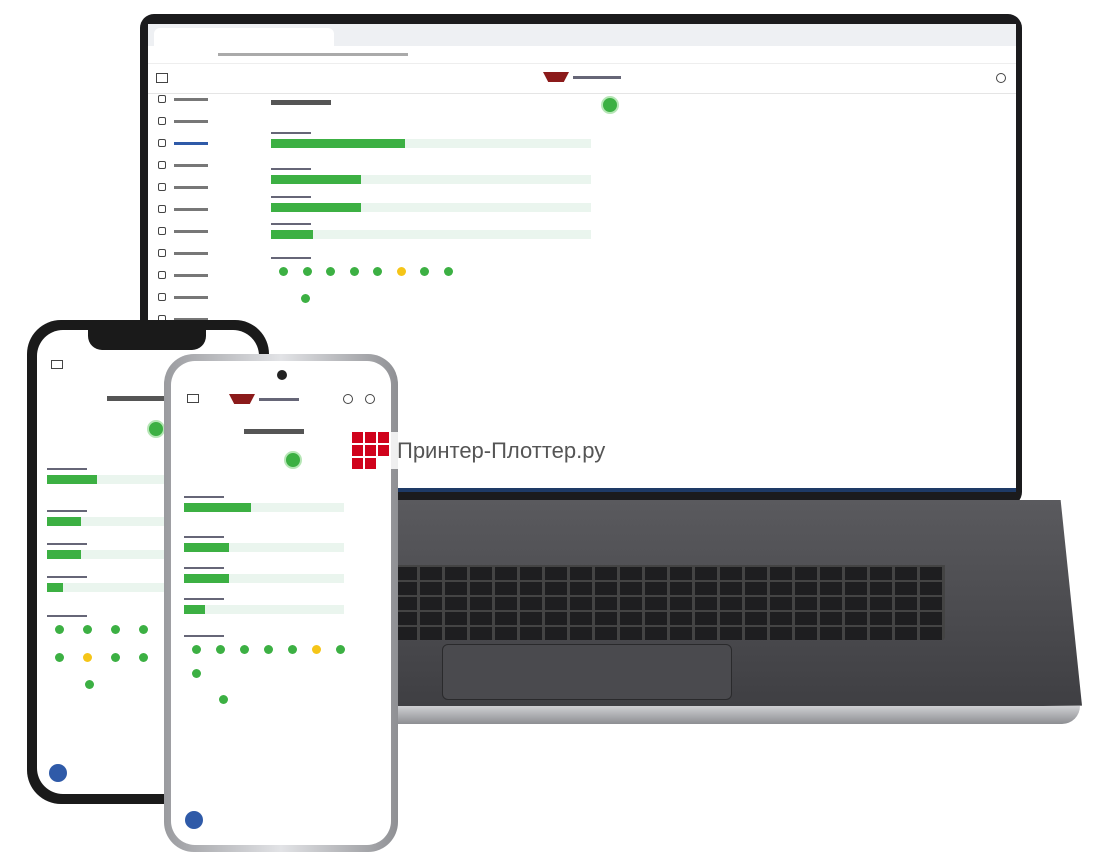 Image resolution: width=1098 pixels, height=864 pixels. Describe the element at coordinates (582, 55) in the screenshot. I see `address-bar` at that location.